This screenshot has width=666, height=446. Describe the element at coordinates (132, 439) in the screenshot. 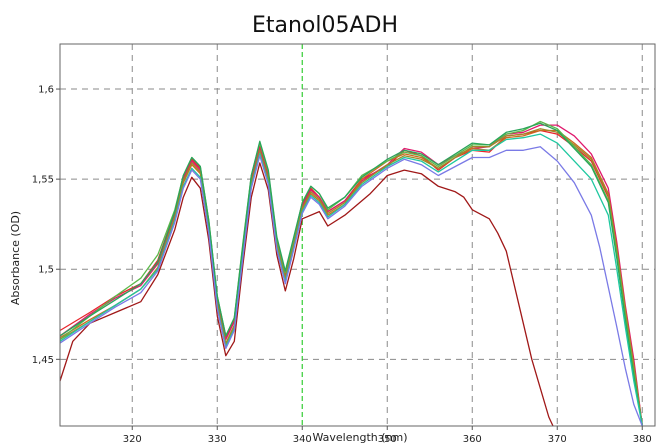

I see `x-tick-label: 320` at that location.